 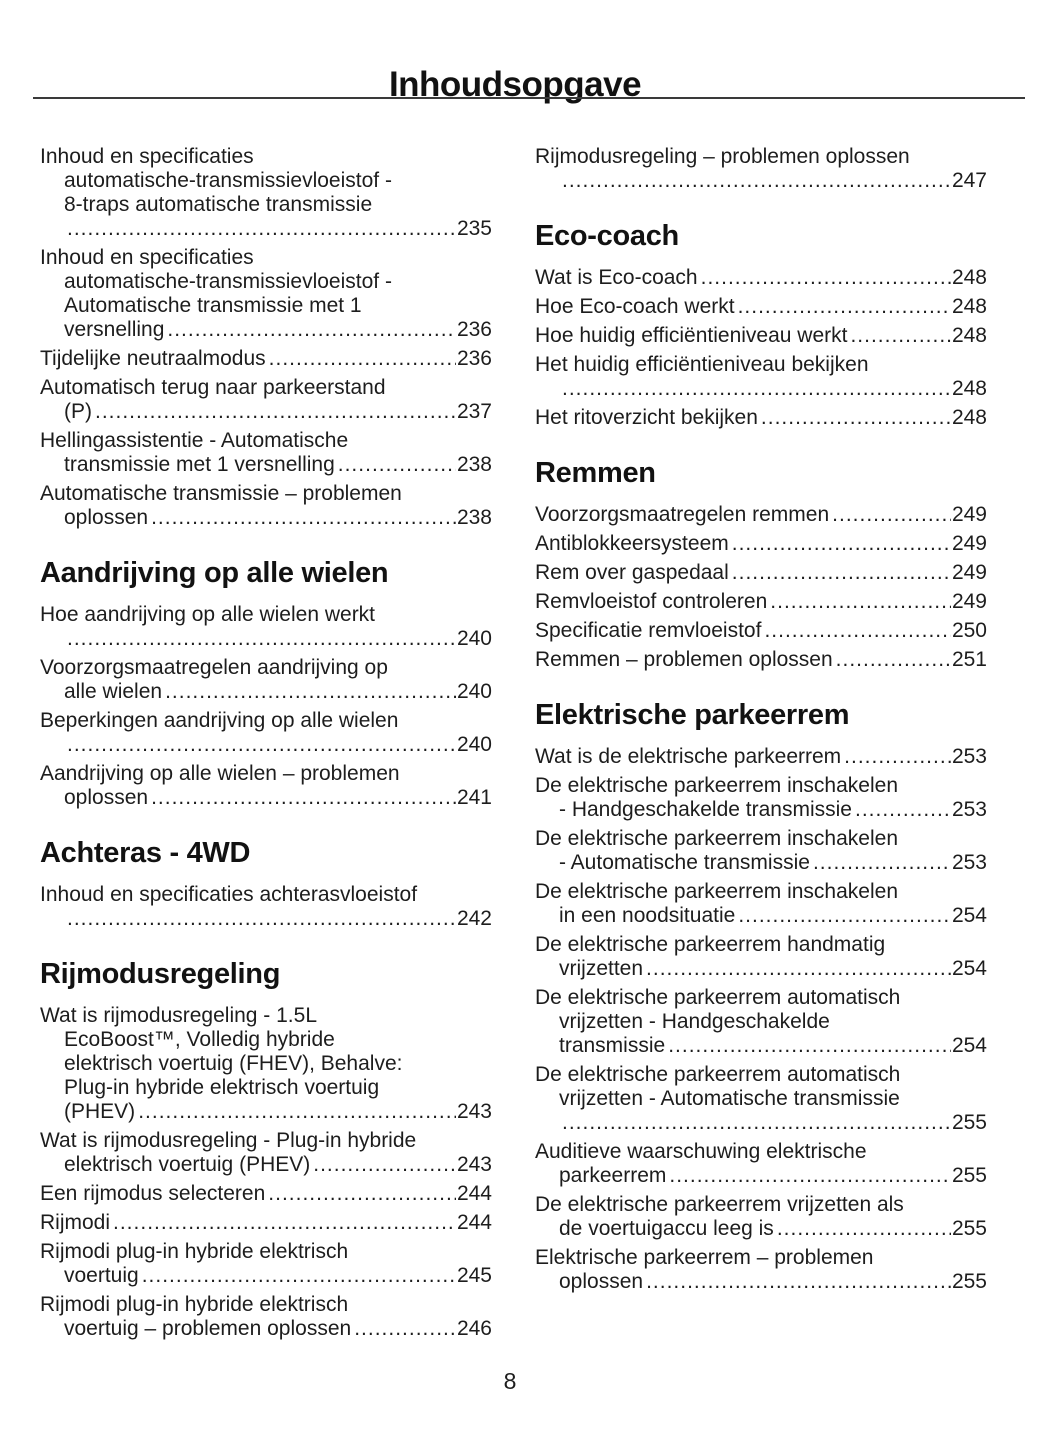 I want to click on toc-entry: Rijmodi 244, so click(x=266, y=1223).